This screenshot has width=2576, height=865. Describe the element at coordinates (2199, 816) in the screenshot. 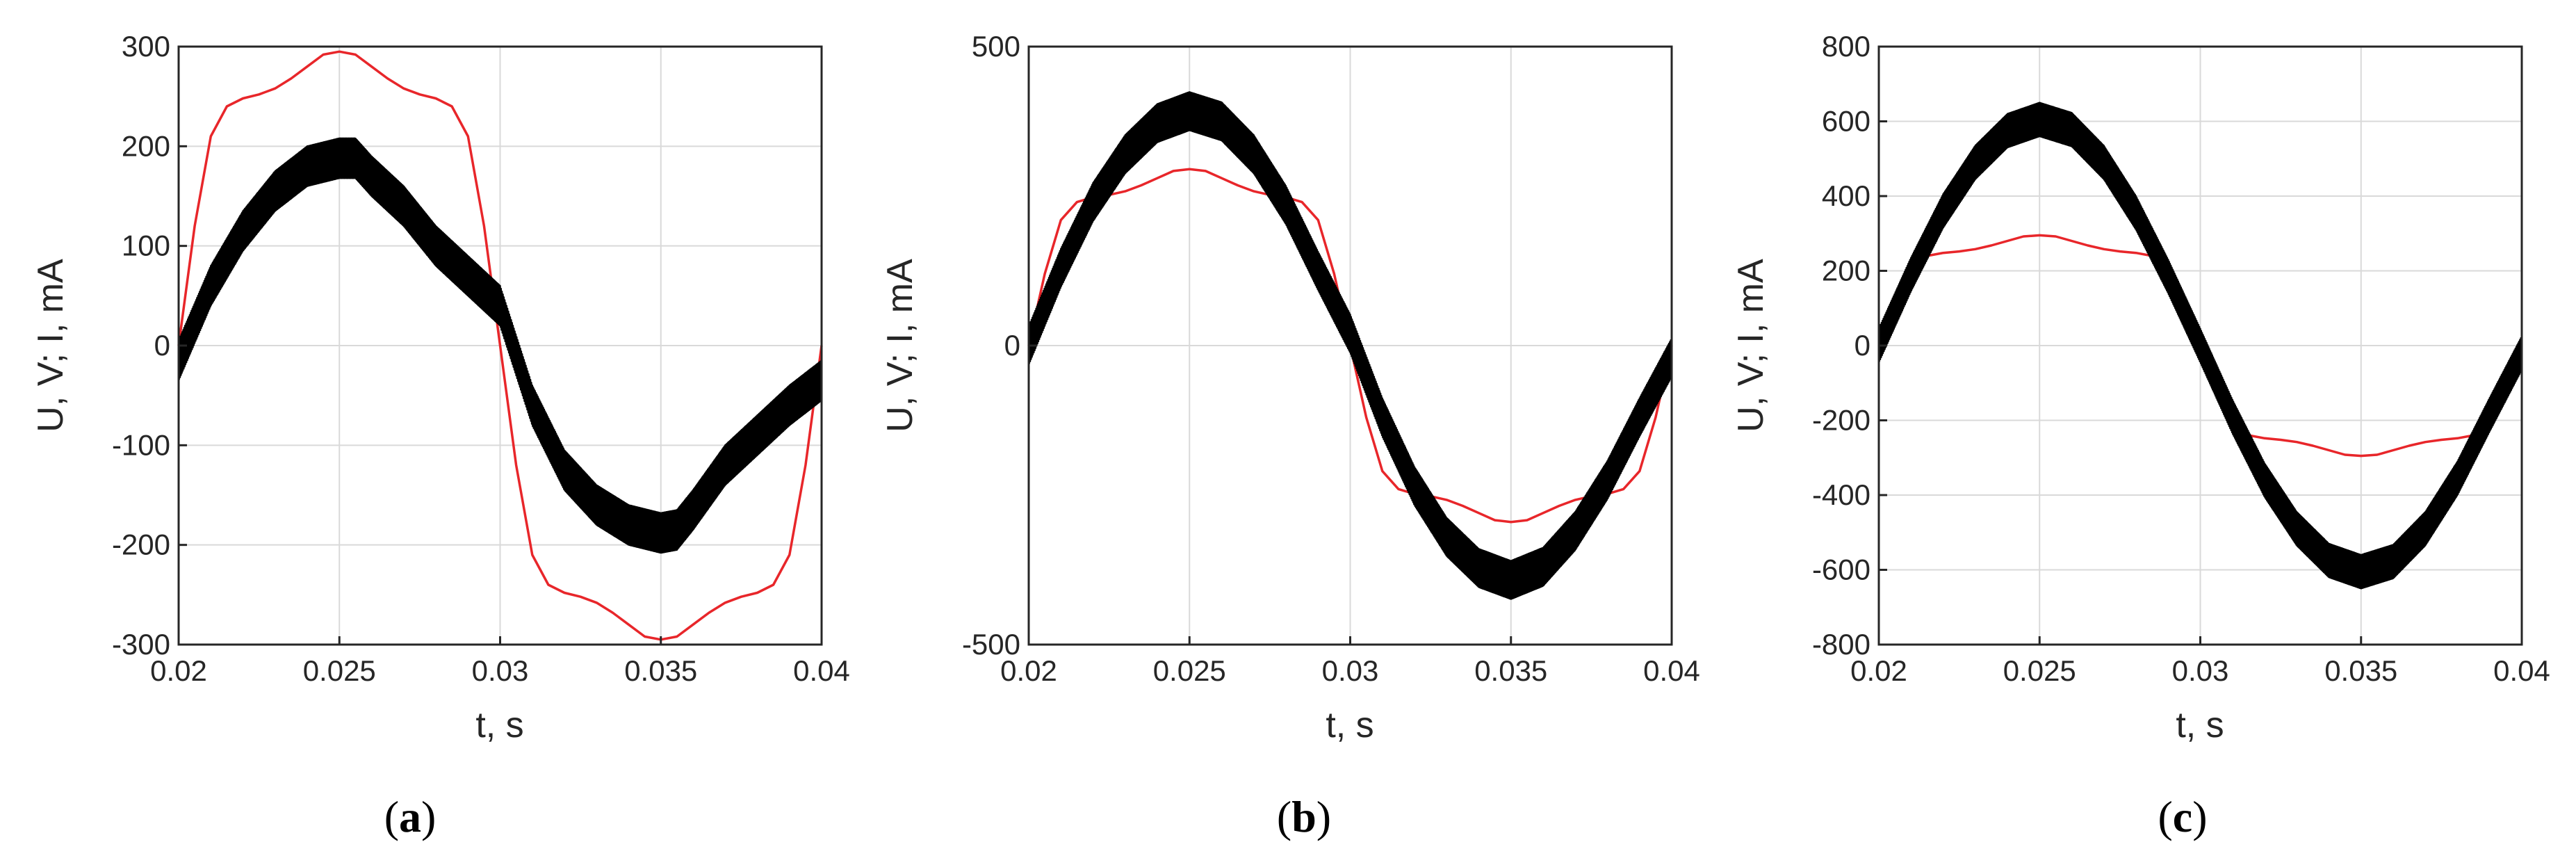

I see `panel-c-caption-close: )` at that location.